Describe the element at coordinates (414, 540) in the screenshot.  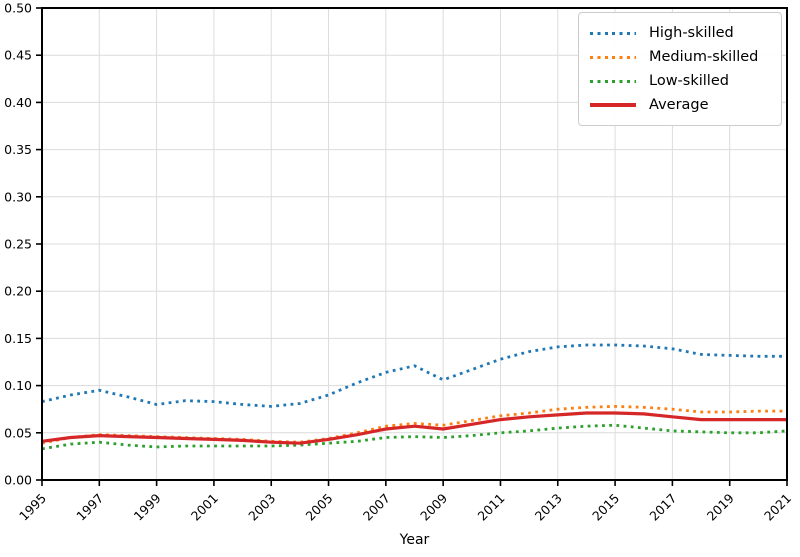
I see `x-axis-label: Year` at that location.